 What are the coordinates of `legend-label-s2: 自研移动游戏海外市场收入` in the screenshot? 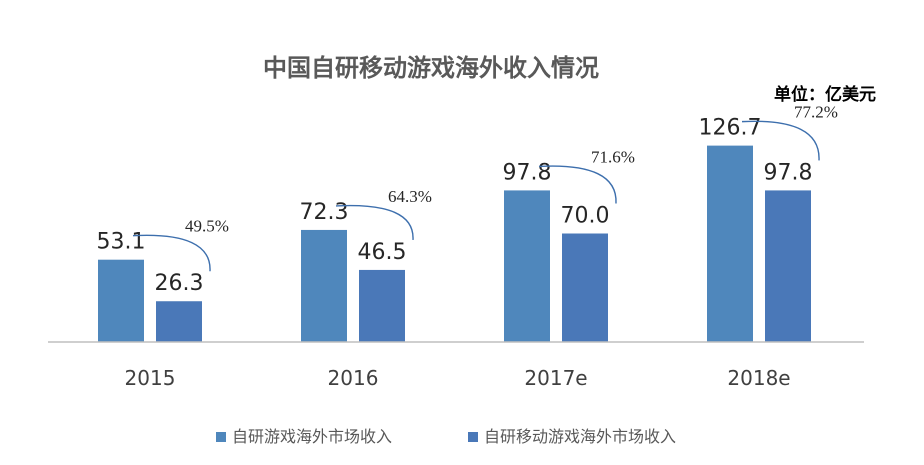 It's located at (580, 436).